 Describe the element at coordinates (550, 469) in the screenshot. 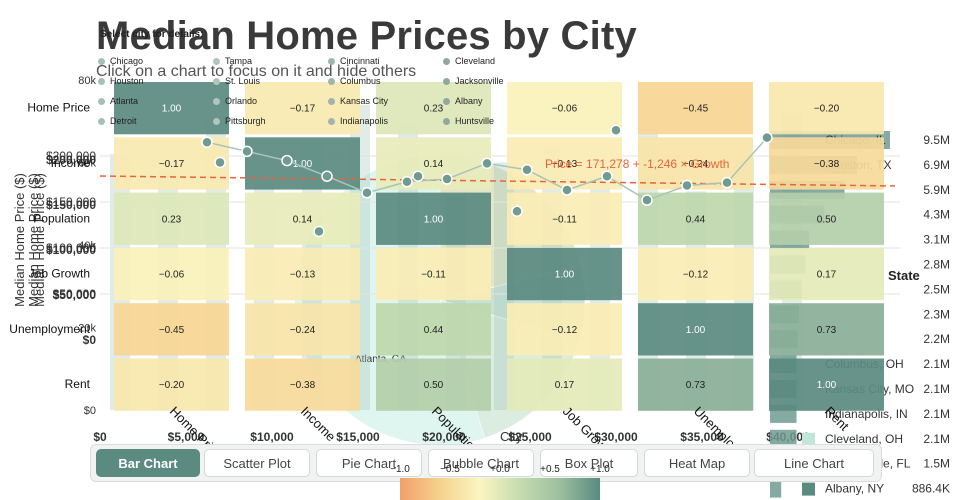

I see `colorbar-tick-label: +0.5` at that location.